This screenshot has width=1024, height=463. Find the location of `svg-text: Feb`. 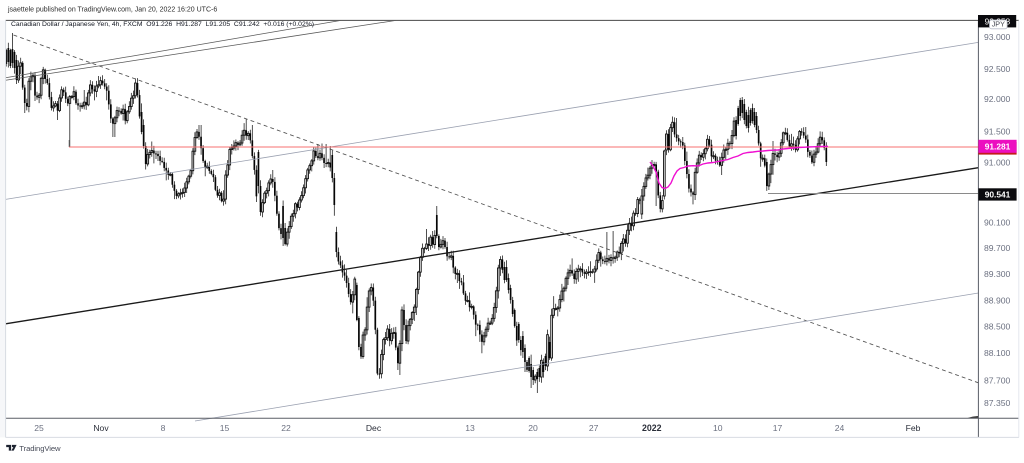

svg-text: Feb is located at coordinates (913, 428).